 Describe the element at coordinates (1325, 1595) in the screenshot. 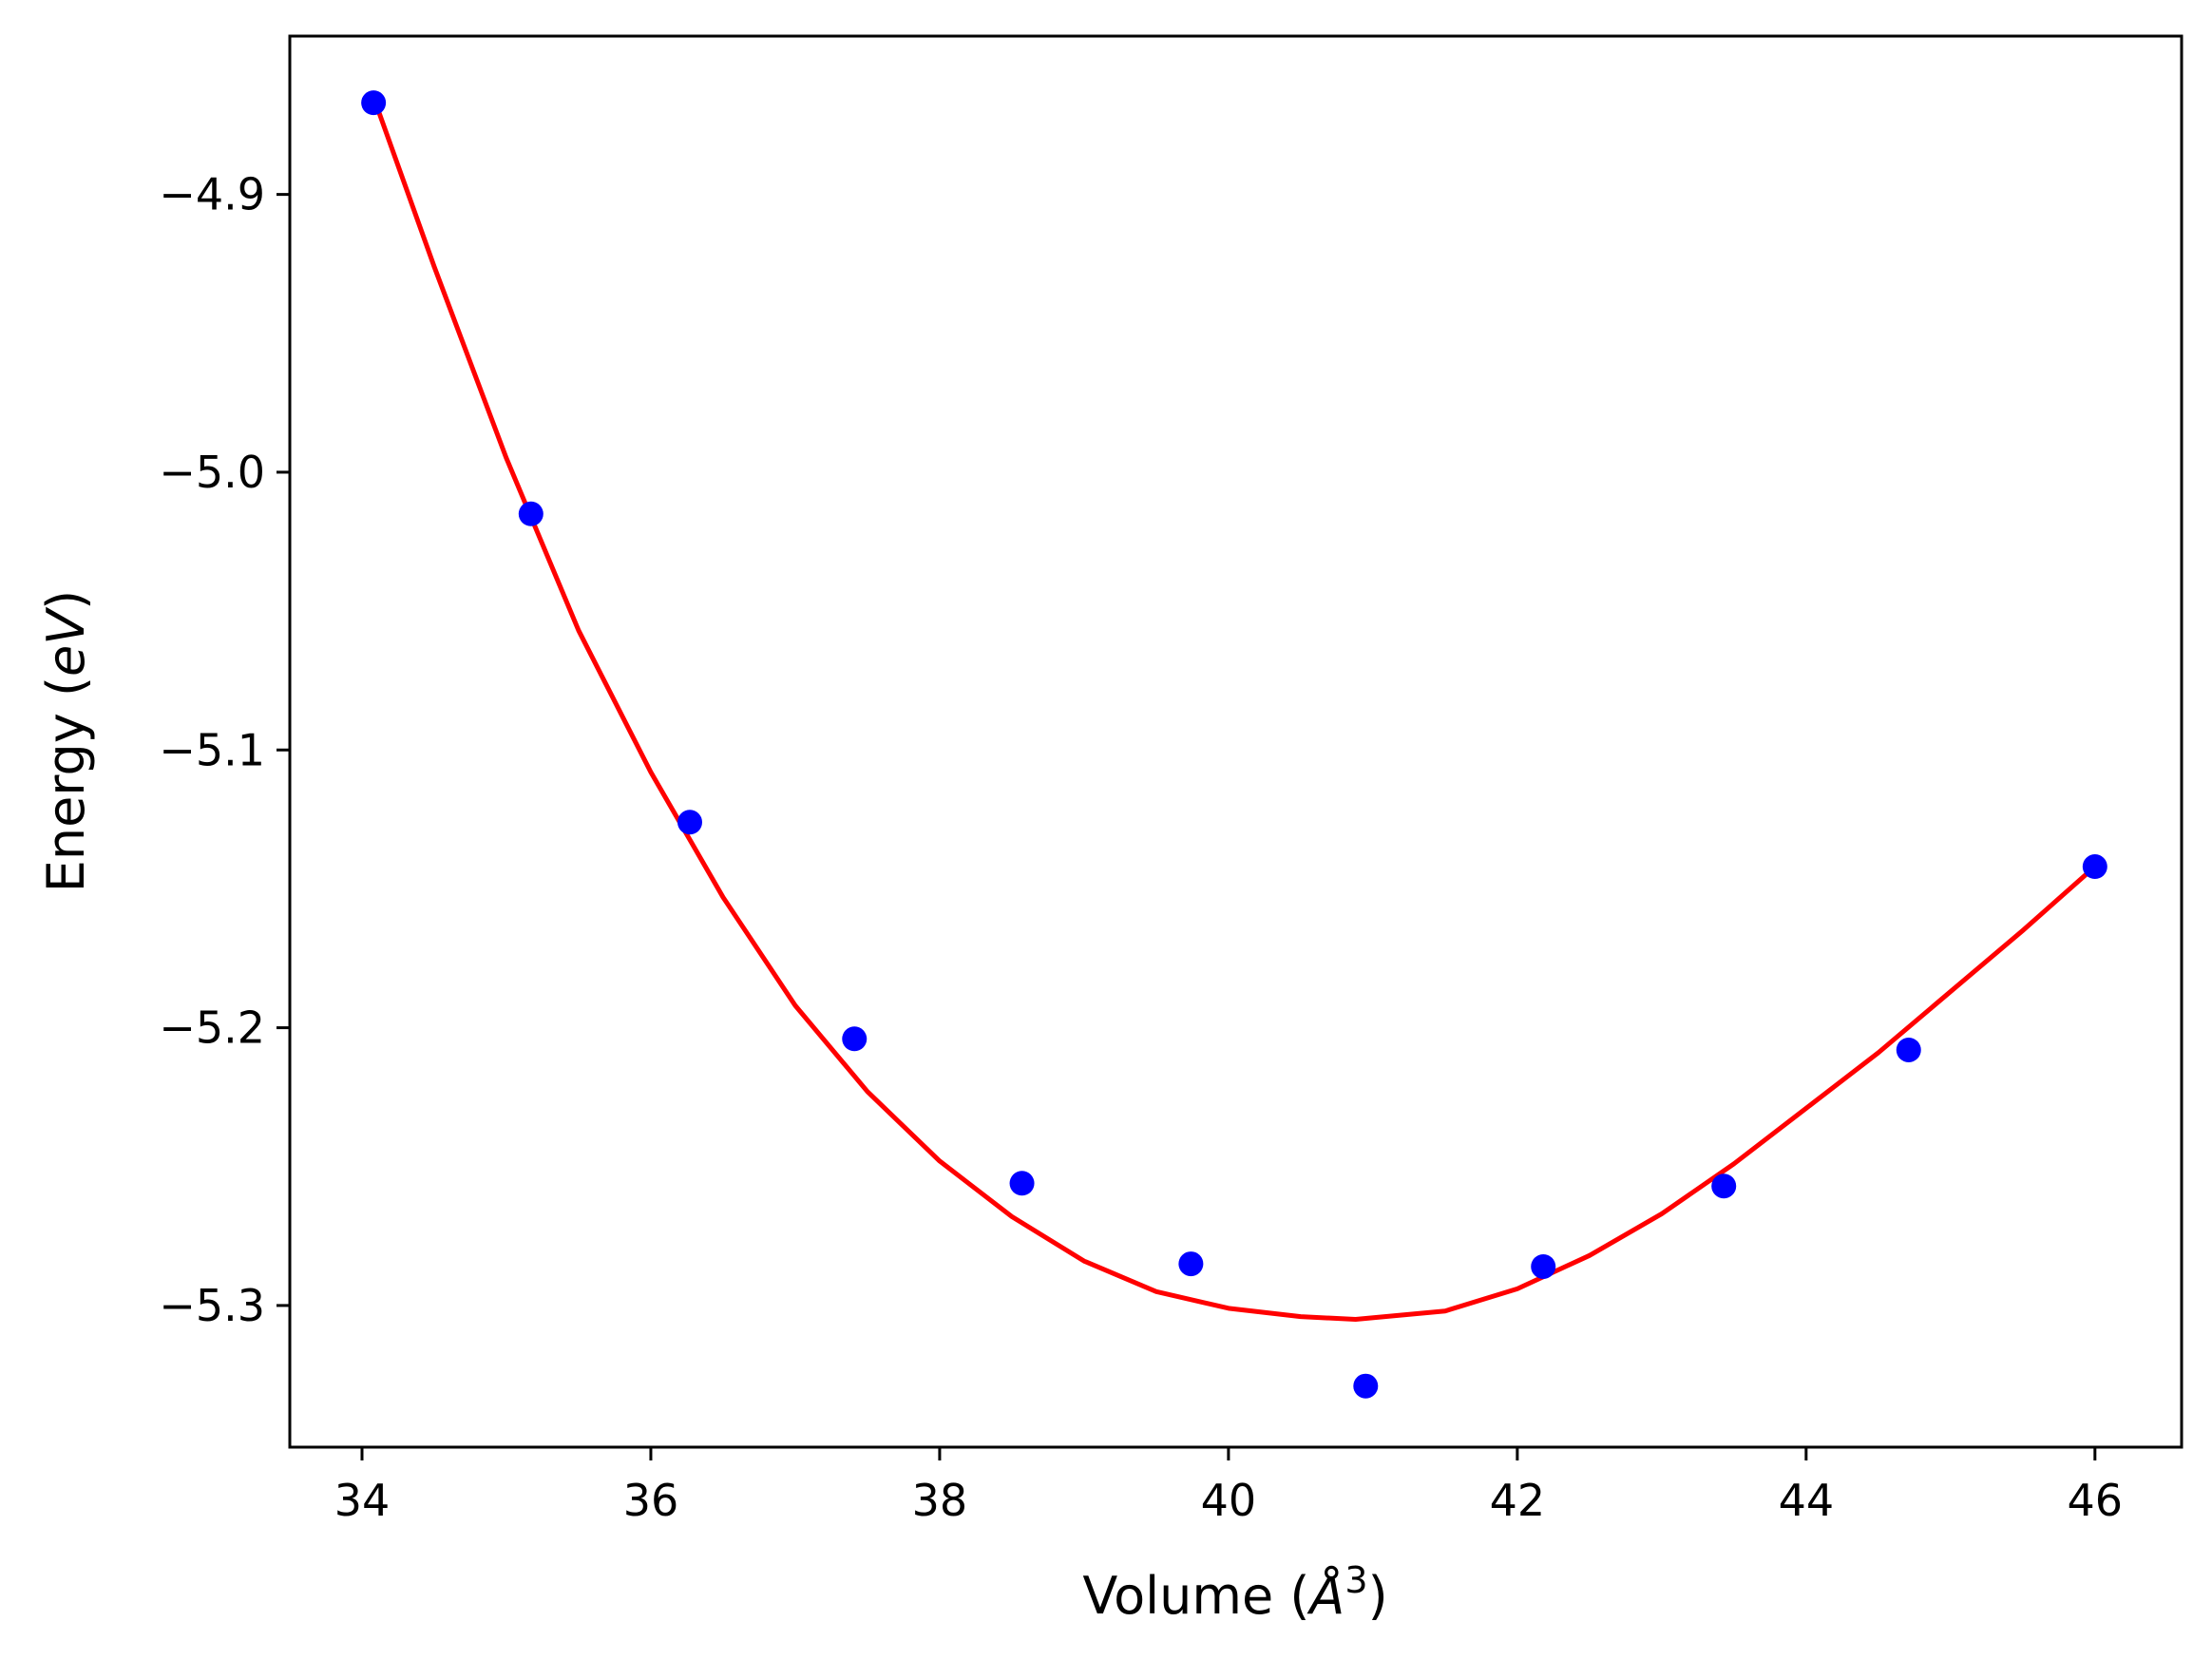

I see `x-axis-label-symbol: Å` at that location.